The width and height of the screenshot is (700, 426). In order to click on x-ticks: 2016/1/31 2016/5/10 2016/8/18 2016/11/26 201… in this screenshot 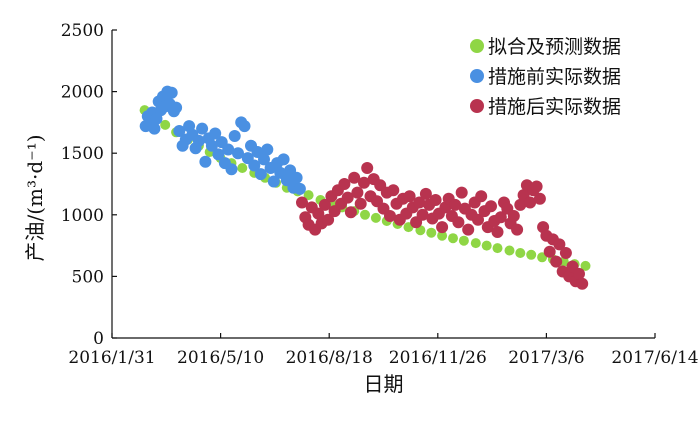, I will do `click(383, 350)`.